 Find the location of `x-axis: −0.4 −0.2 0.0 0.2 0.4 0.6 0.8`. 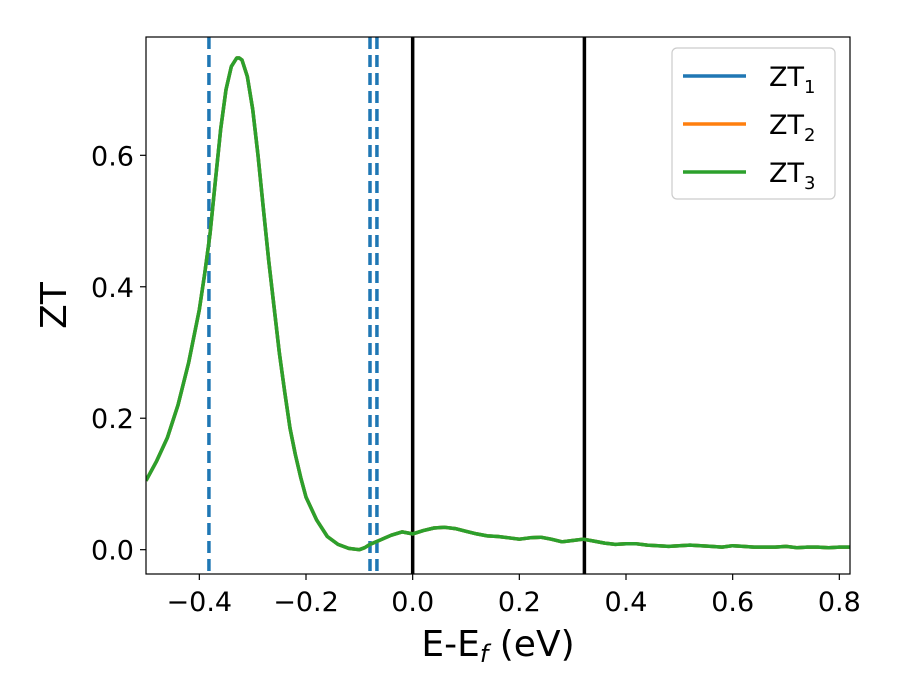

x-axis: −0.4 −0.2 0.0 0.2 0.4 0.6 0.8 is located at coordinates (514, 596).